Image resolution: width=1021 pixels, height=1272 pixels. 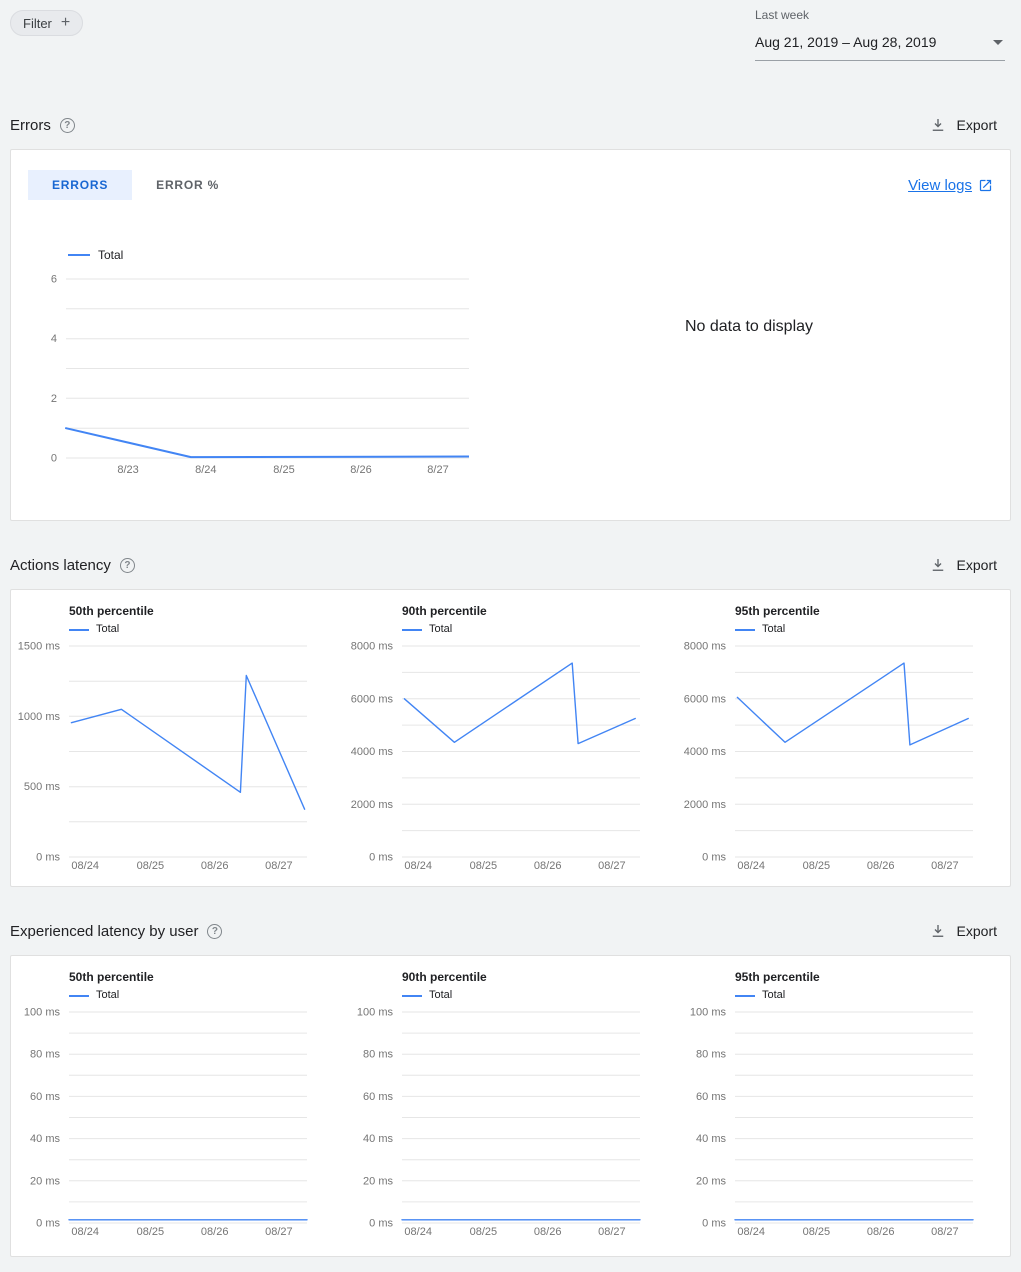 I want to click on svg-text: 2000 ms, so click(x=705, y=805).